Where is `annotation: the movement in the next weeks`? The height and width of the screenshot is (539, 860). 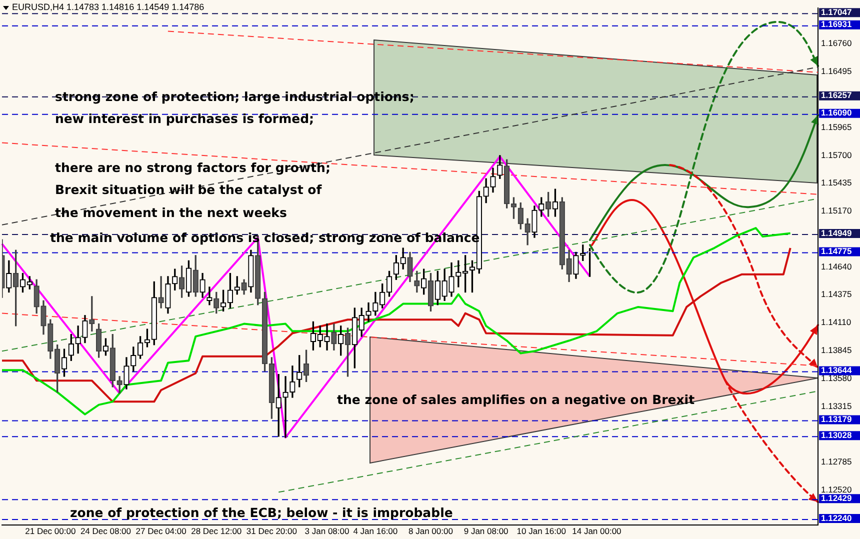
annotation: the movement in the next weeks is located at coordinates (171, 213).